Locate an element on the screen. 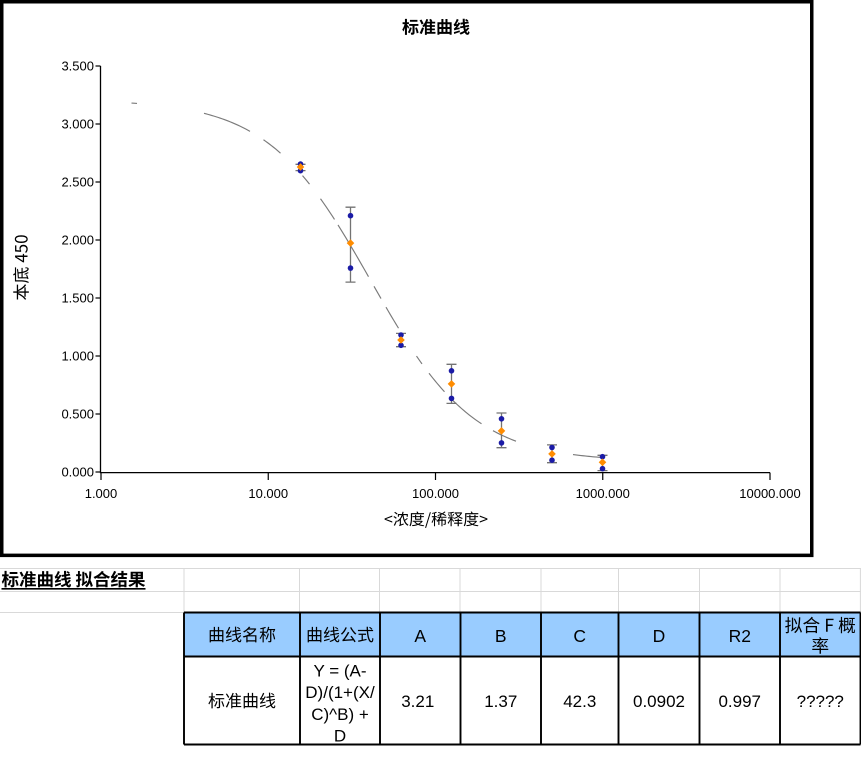 This screenshot has width=861, height=779. svg-text: Y = (A- is located at coordinates (339, 671).